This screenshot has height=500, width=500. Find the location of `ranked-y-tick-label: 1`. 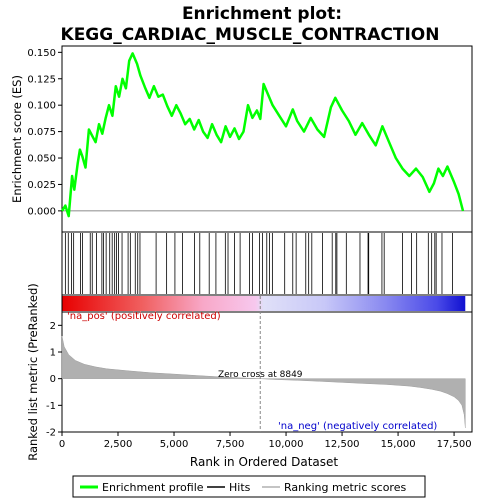

ranked-y-tick-label: 1 is located at coordinates (53, 353).